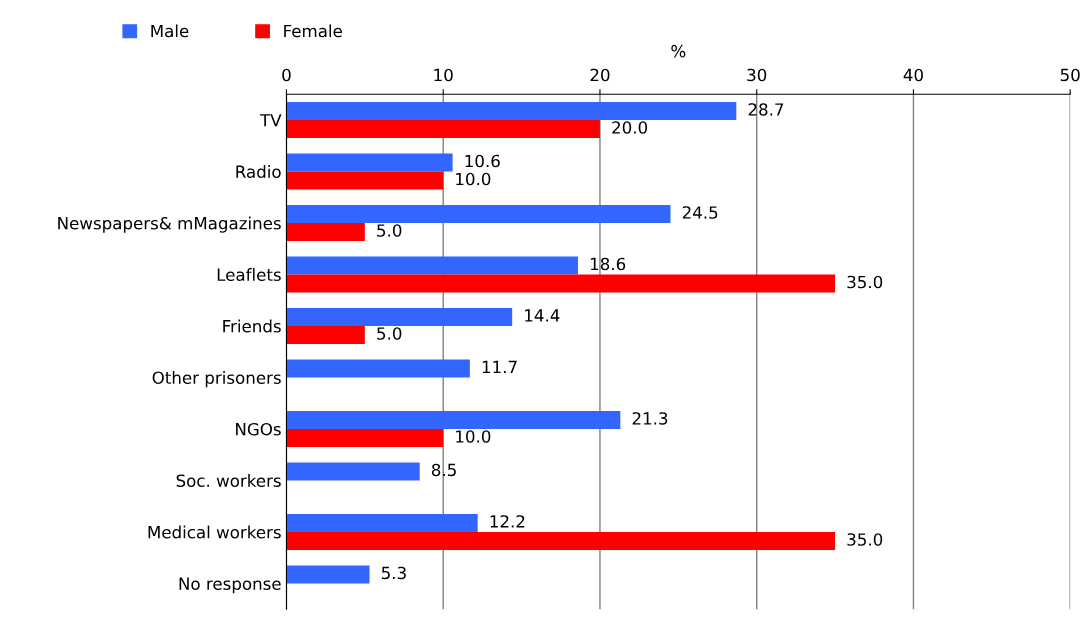 The height and width of the screenshot is (628, 1081). Describe the element at coordinates (600, 75) in the screenshot. I see `x-tick-label: 20` at that location.